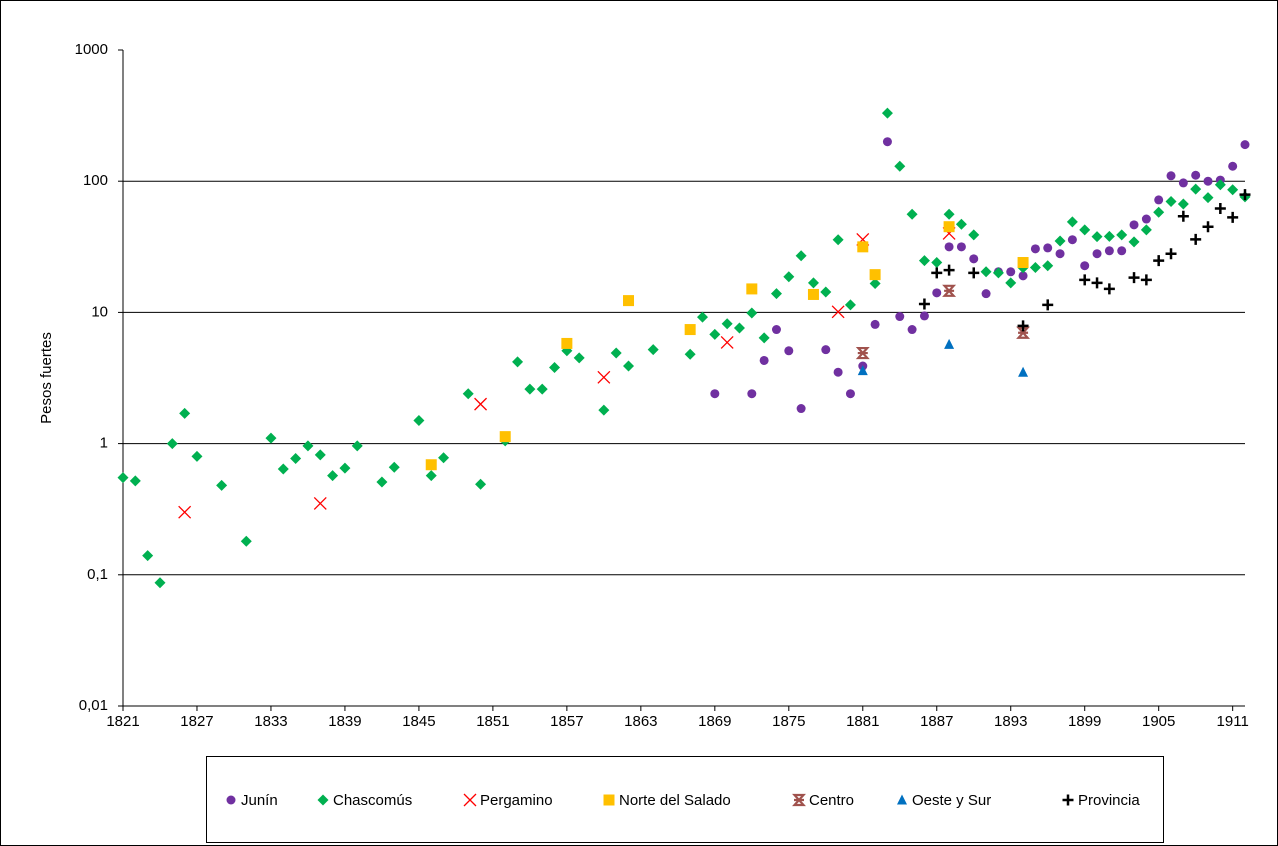  What do you see at coordinates (91, 49) in the screenshot?
I see `y-tick-label: 1000` at bounding box center [91, 49].